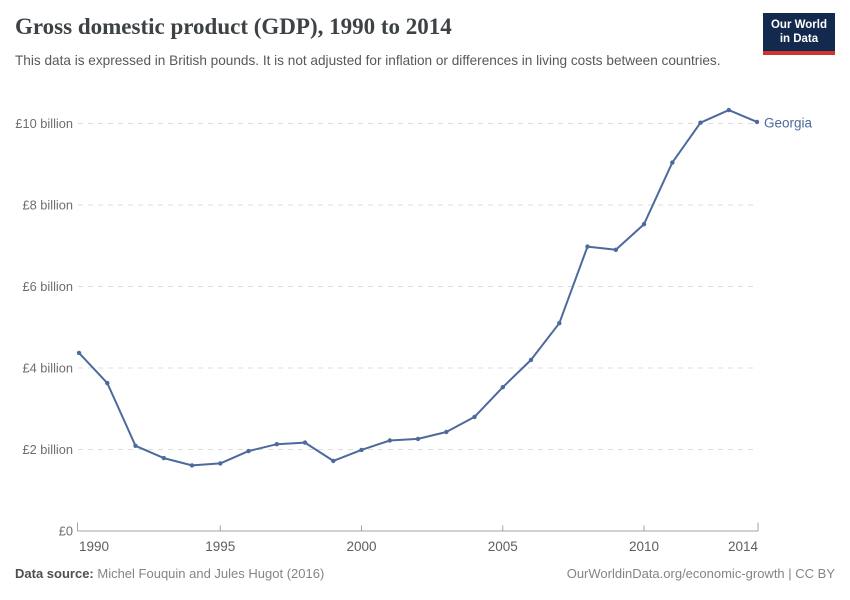 Image resolution: width=850 pixels, height=600 pixels. What do you see at coordinates (248, 451) in the screenshot?
I see `data-point-georgia-1996` at bounding box center [248, 451].